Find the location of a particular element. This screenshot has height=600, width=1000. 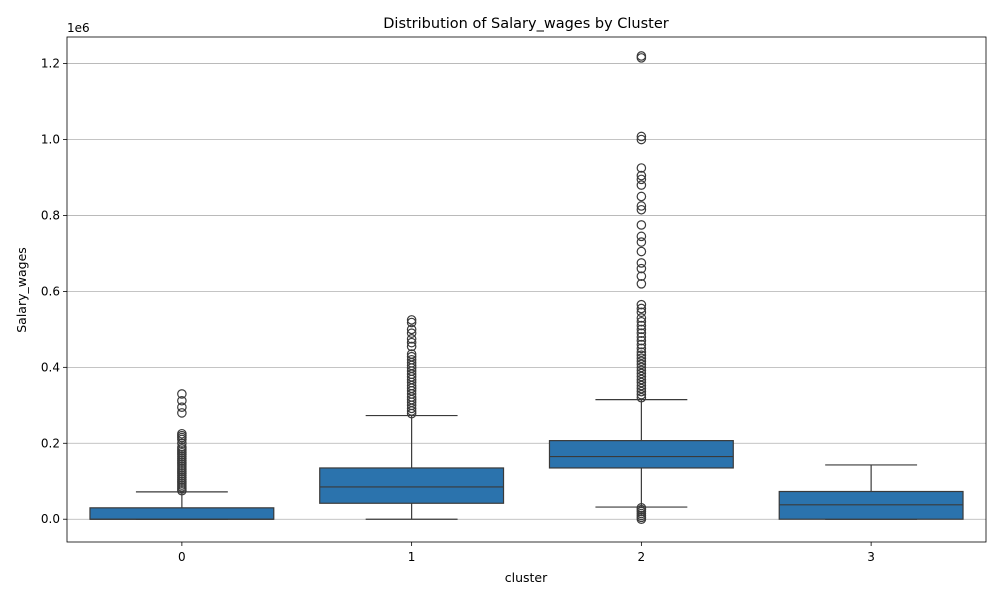

y-tick-label: 0.6 is located at coordinates (50, 291).